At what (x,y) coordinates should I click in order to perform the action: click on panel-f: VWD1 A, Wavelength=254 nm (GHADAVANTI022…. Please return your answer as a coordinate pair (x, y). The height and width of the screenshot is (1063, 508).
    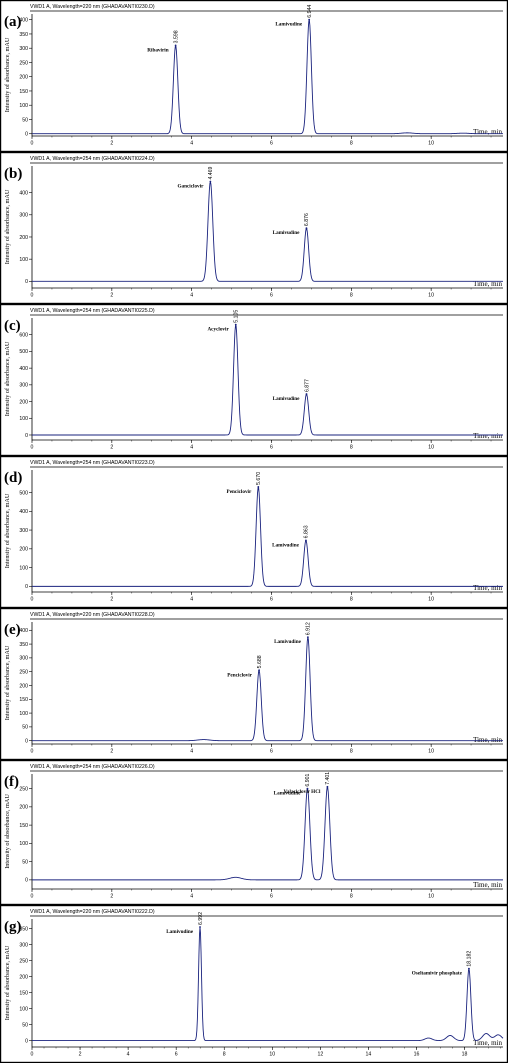
    Looking at the image, I should click on (254, 832).